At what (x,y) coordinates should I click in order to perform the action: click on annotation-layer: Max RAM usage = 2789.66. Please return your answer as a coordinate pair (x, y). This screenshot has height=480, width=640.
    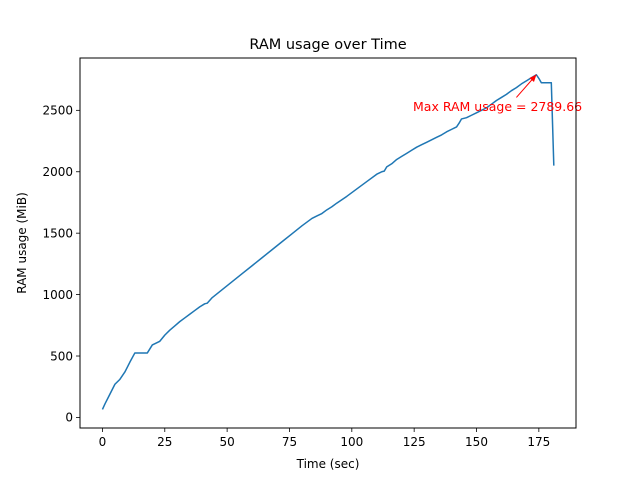
    Looking at the image, I should click on (497, 94).